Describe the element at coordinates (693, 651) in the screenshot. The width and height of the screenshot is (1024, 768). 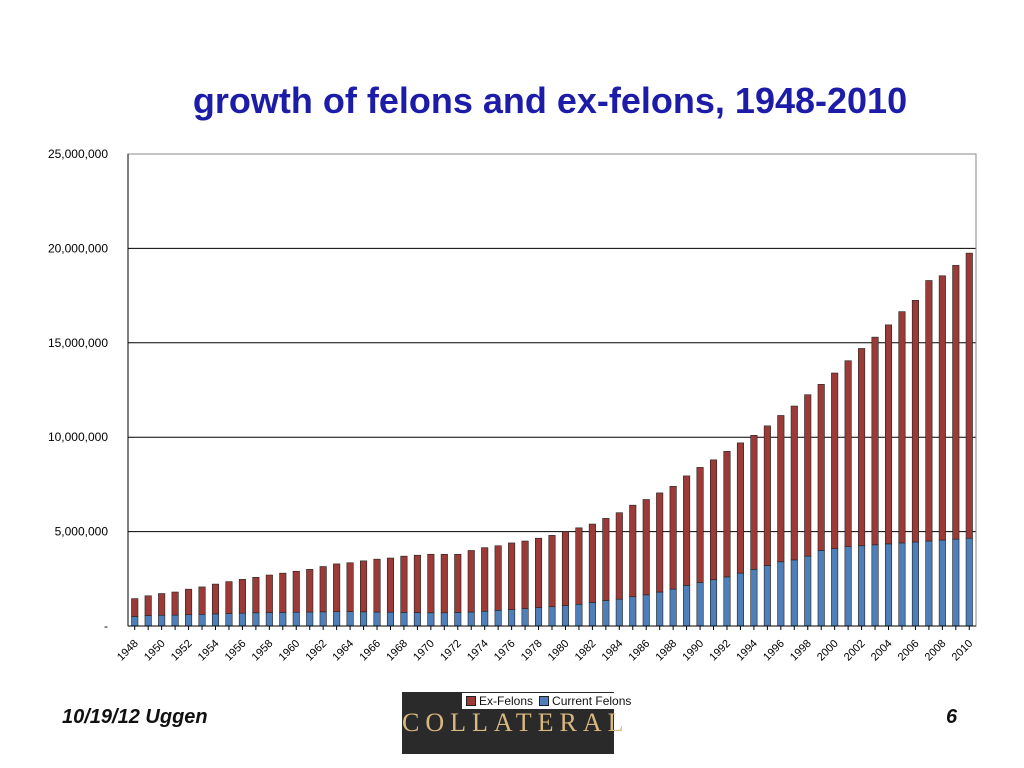
I see `x-tick-label: 1990` at that location.